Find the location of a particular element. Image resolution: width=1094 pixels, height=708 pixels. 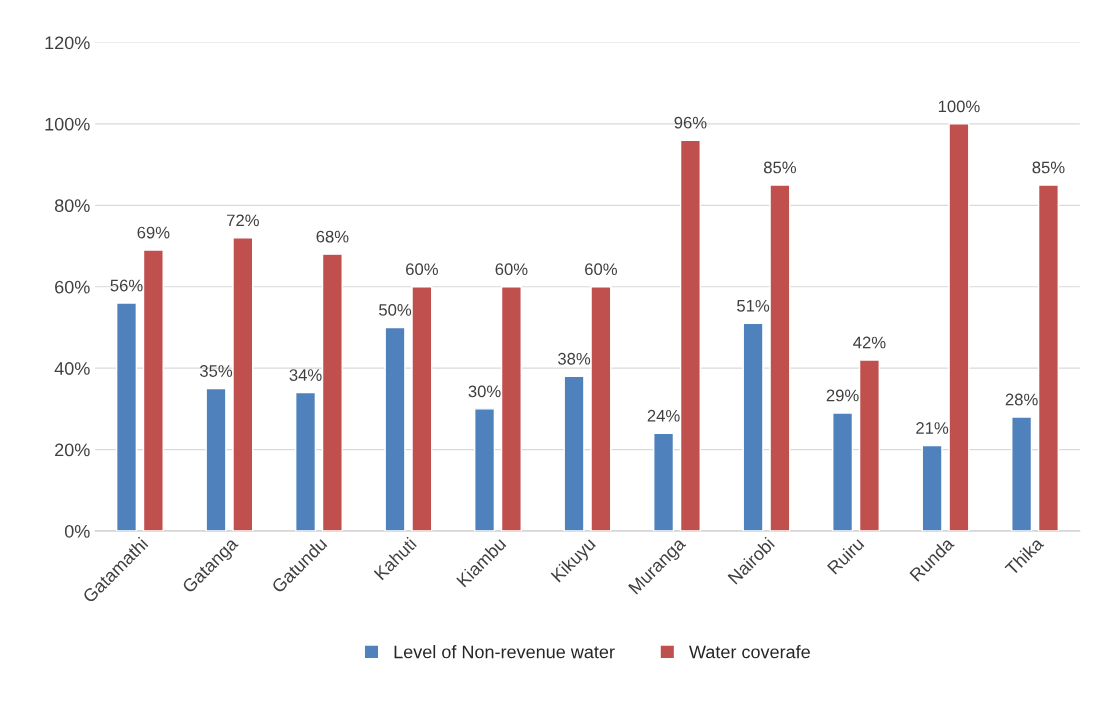

y-tick-label: 60% is located at coordinates (72, 287).